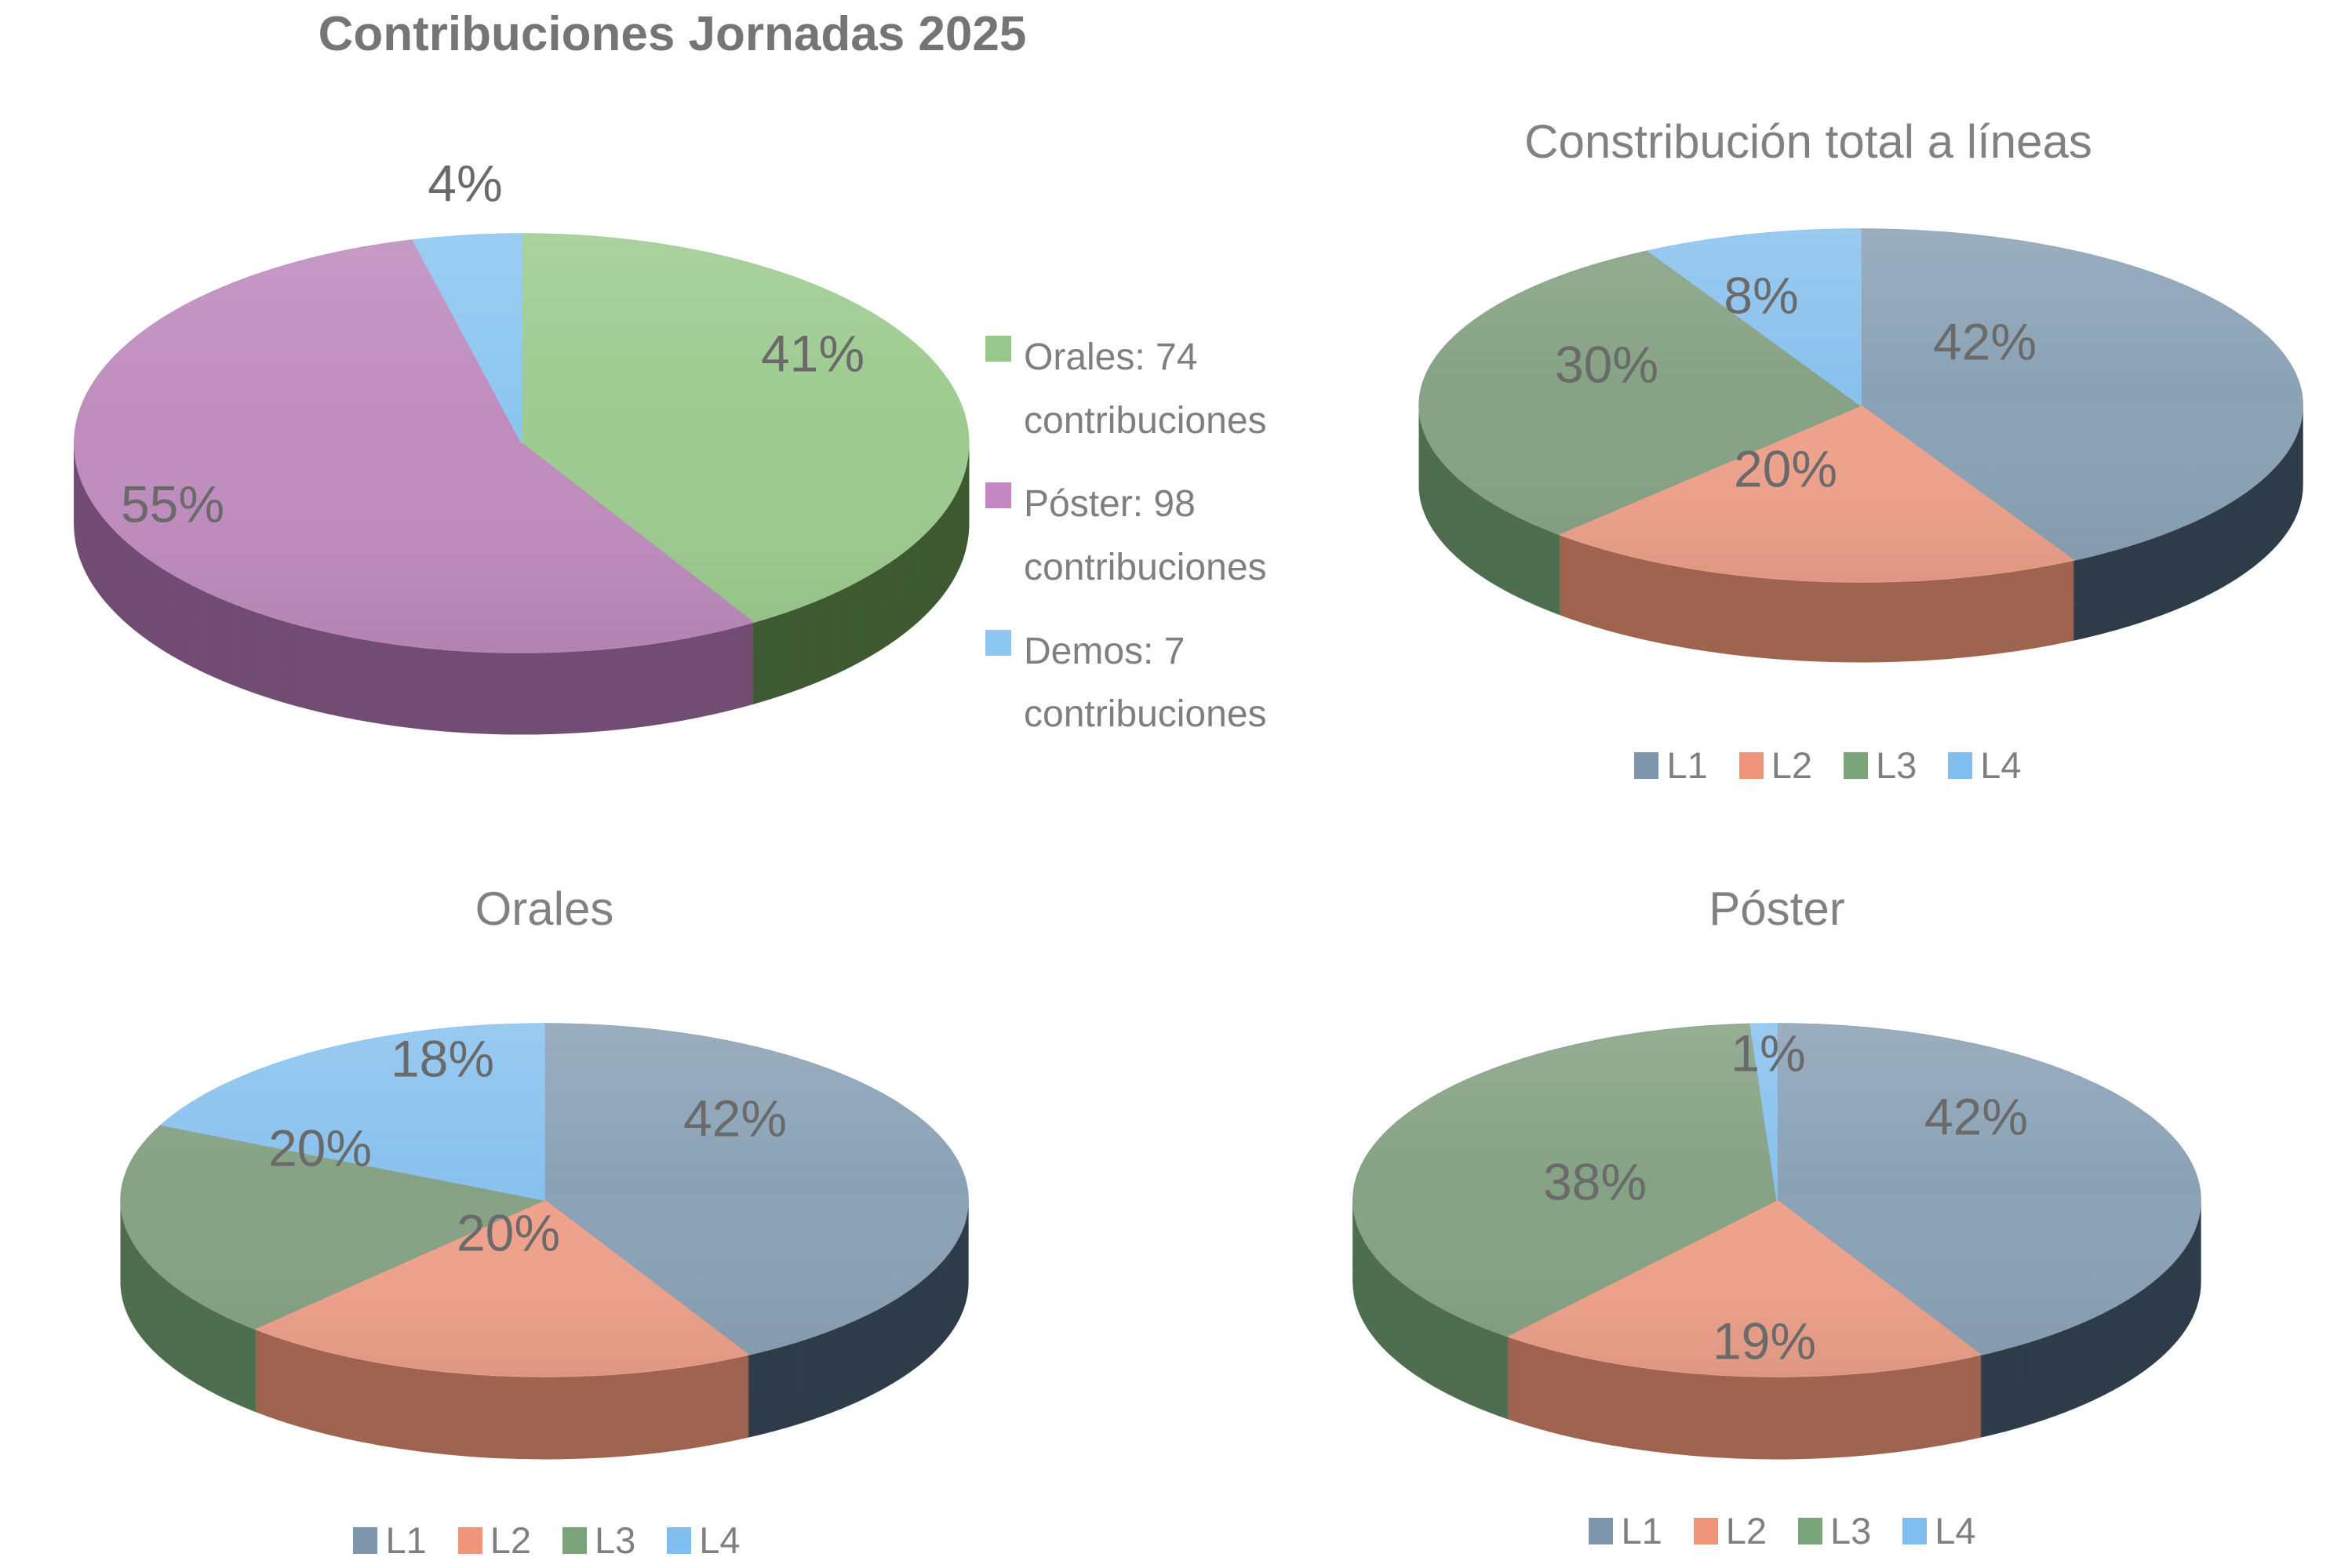 The height and width of the screenshot is (1568, 2330). I want to click on legend-label-Demos: Demos: 7 contribuciones, so click(1145, 683).